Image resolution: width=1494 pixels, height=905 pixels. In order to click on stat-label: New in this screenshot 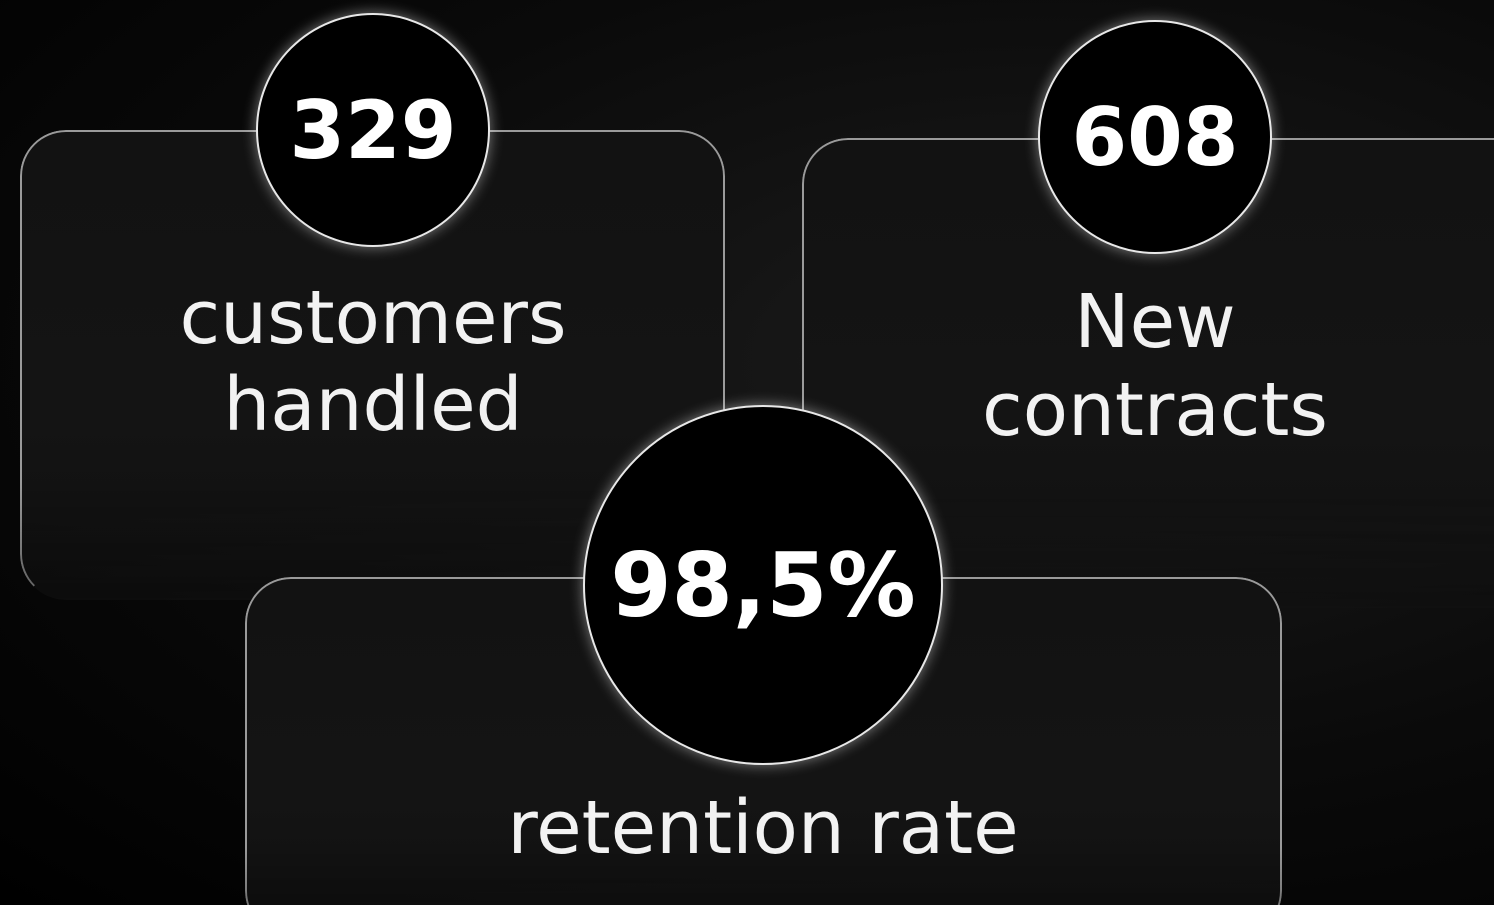, I will do `click(1155, 322)`.